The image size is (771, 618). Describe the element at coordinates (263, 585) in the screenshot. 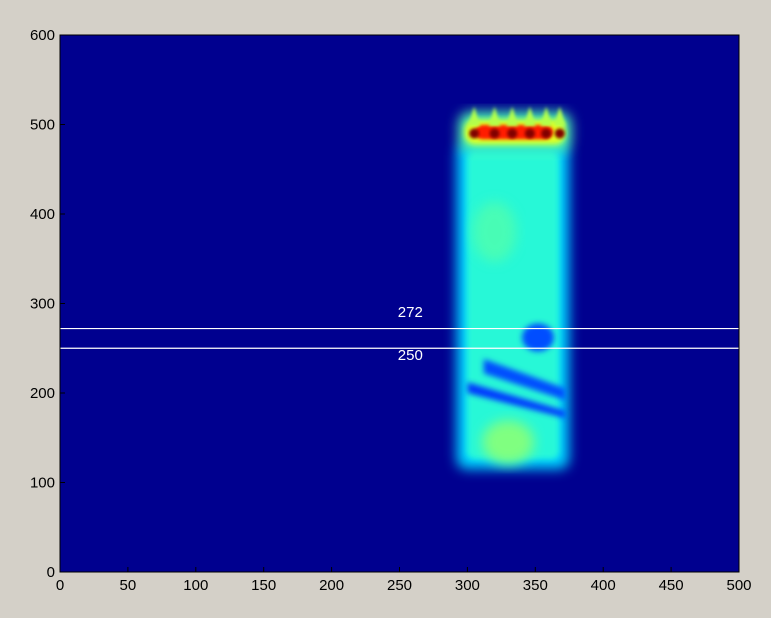

I see `x-tick-label: 150` at that location.